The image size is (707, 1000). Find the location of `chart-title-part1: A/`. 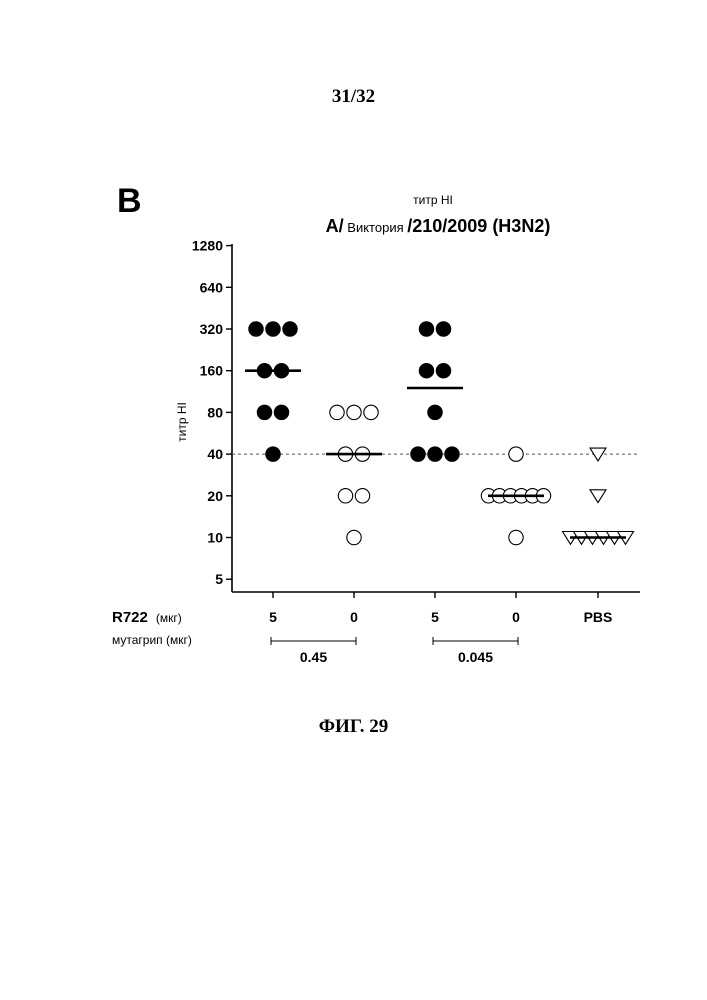

chart-title-part1: A/ is located at coordinates (335, 226).